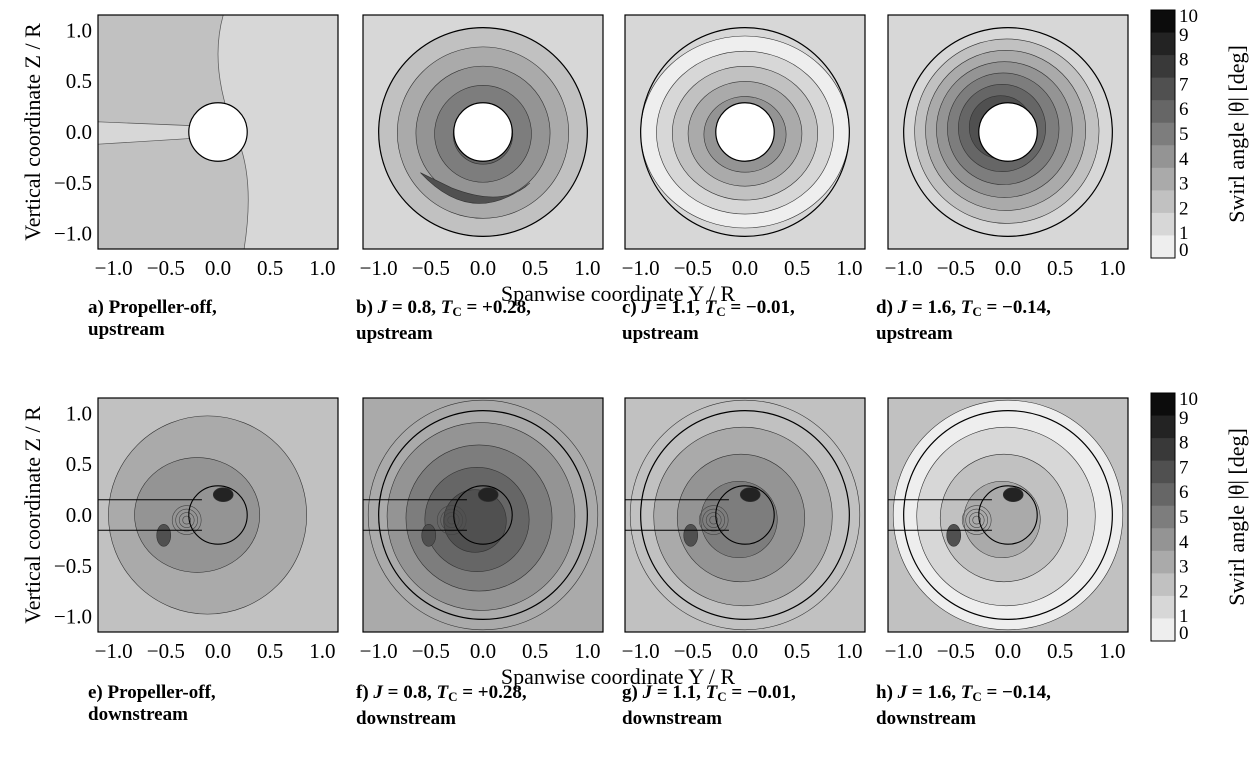 The image size is (1257, 764). I want to click on caption-letter: f), so click(365, 692).